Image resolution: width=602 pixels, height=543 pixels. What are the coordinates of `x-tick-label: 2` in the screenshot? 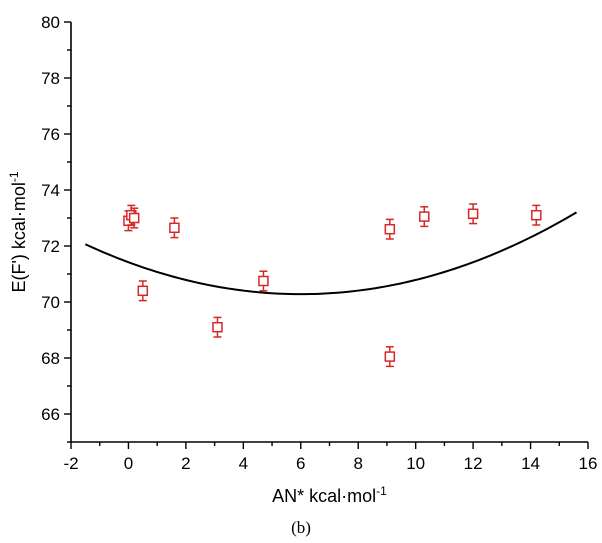 It's located at (185, 463).